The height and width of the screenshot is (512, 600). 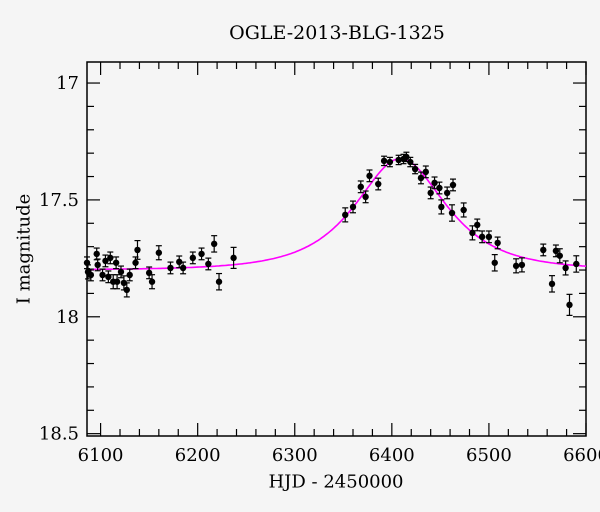 What do you see at coordinates (336, 482) in the screenshot?
I see `x-axis-label: HJD - 2450000` at bounding box center [336, 482].